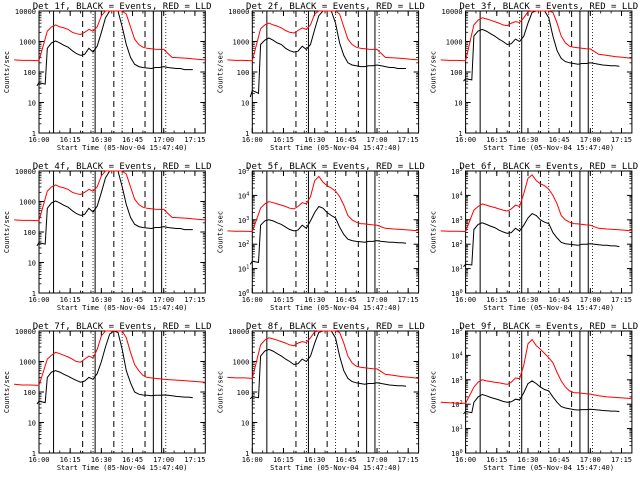 This screenshot has width=640, height=480. What do you see at coordinates (122, 7) in the screenshot?
I see `panel-title: Det 1f, BLACK = Events, RED = LLD` at bounding box center [122, 7].